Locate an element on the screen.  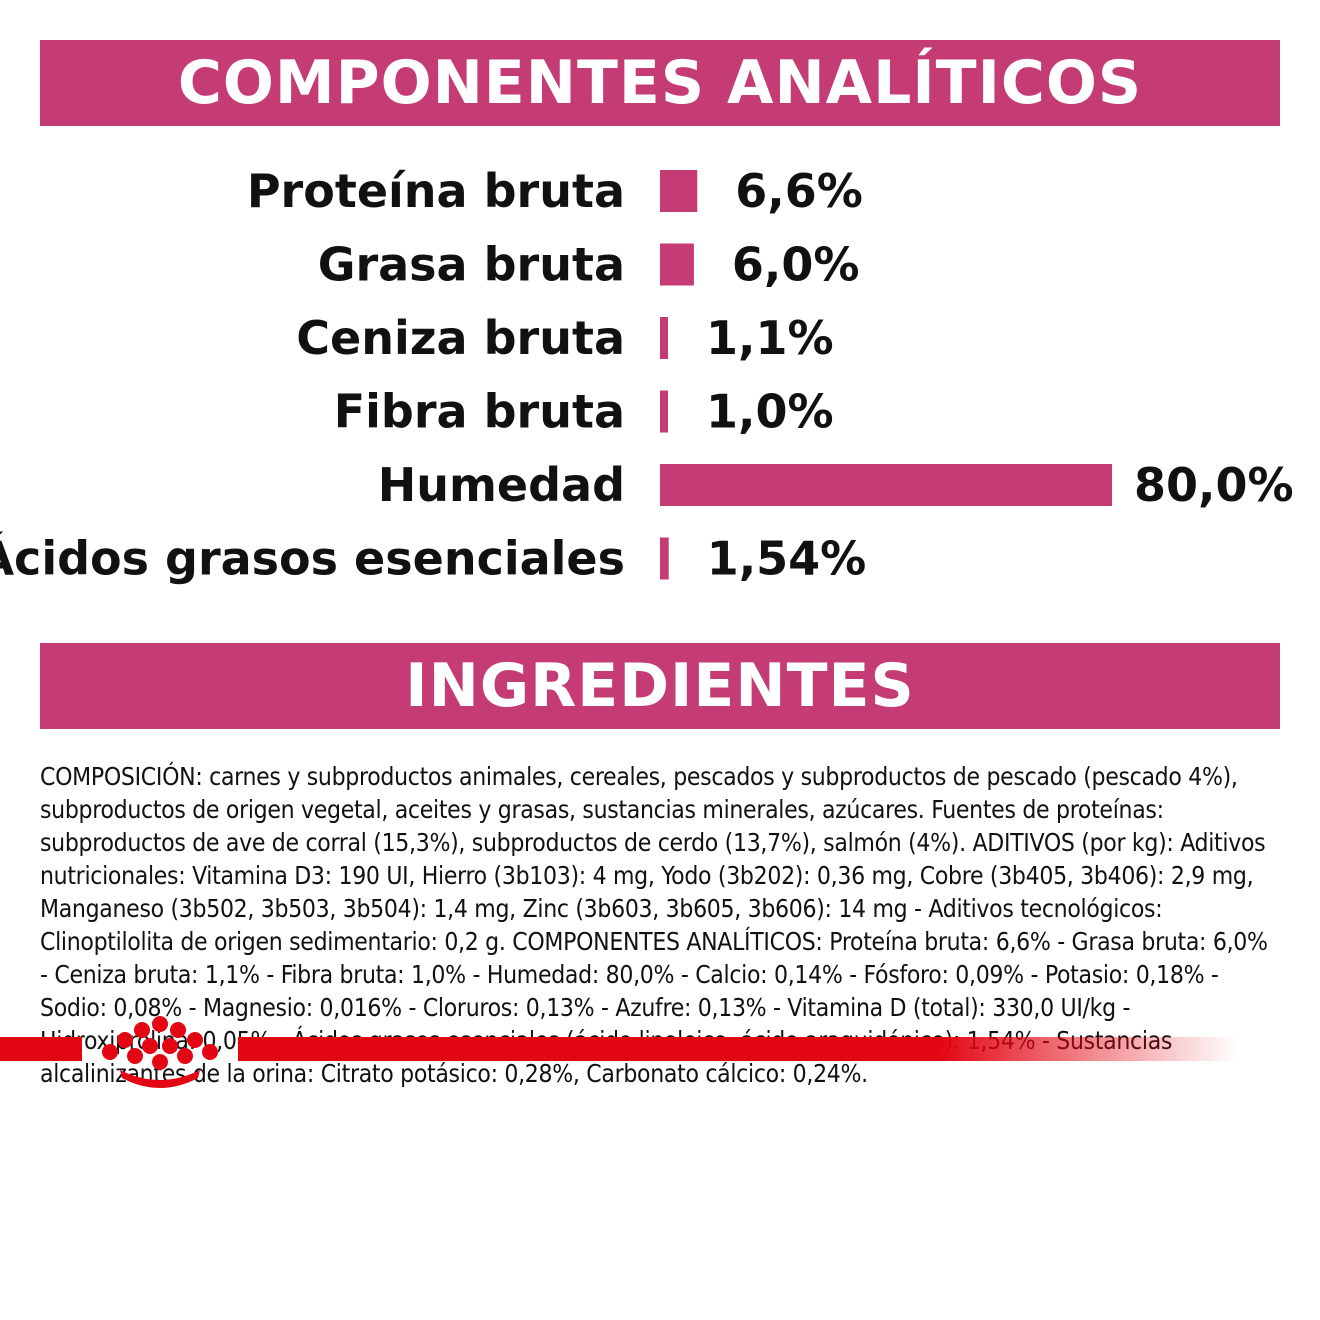
bar-category-label: Humedad is located at coordinates (501, 485).